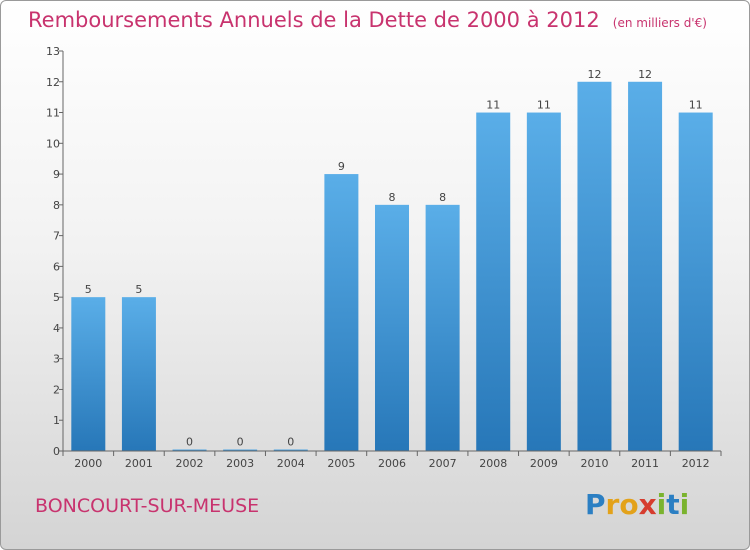 The width and height of the screenshot is (750, 550). I want to click on x-tick-label-2004: 2004, so click(291, 463).